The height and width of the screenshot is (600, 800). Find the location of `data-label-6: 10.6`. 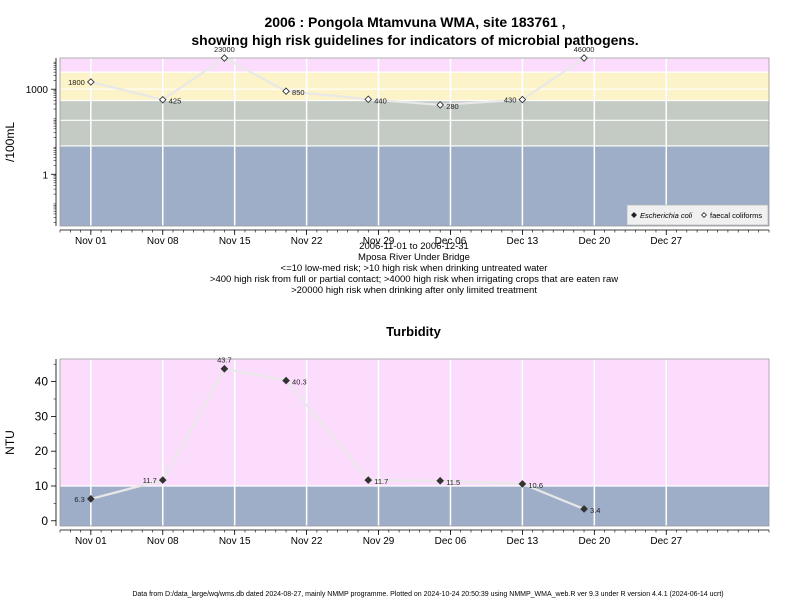

data-label-6: 10.6 is located at coordinates (535, 485).